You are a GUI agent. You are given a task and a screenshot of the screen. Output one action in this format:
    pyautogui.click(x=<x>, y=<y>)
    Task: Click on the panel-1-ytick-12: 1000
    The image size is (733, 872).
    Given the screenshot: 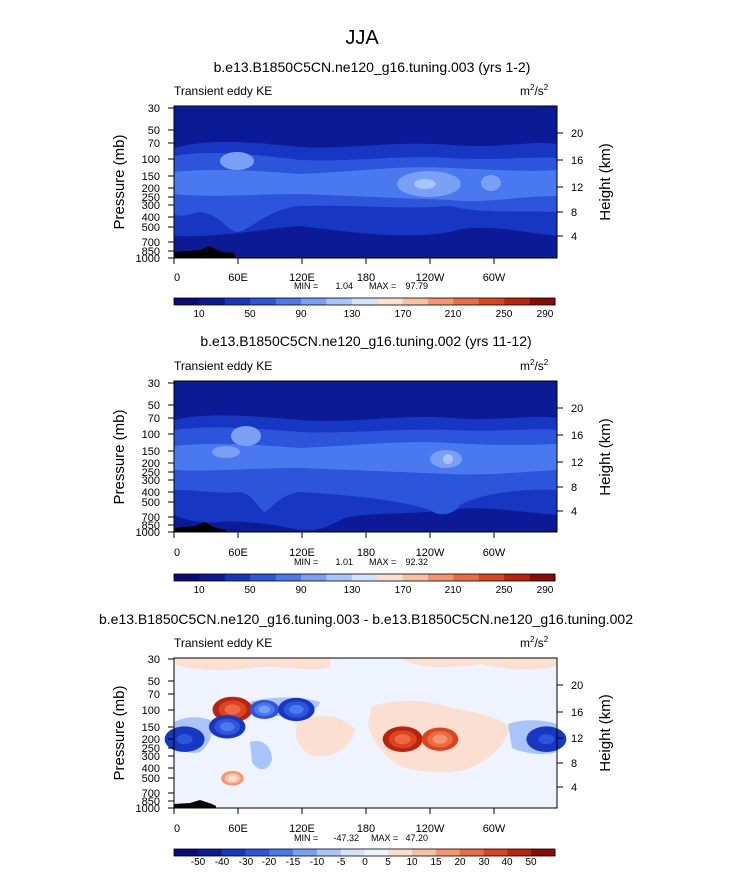 What is the action you would take?
    pyautogui.click(x=148, y=259)
    